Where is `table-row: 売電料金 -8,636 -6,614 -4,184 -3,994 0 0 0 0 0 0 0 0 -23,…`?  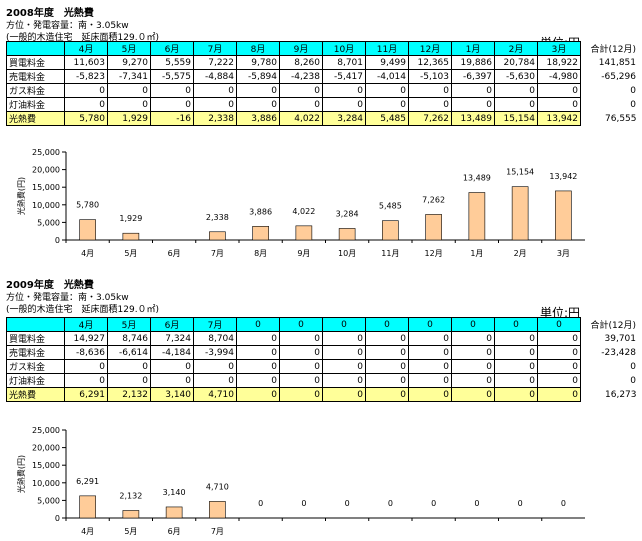 table-row: 売電料金 -8,636 -6,614 -4,184 -3,994 0 0 0 0 0 0 0 0 -23,… is located at coordinates (322, 352).